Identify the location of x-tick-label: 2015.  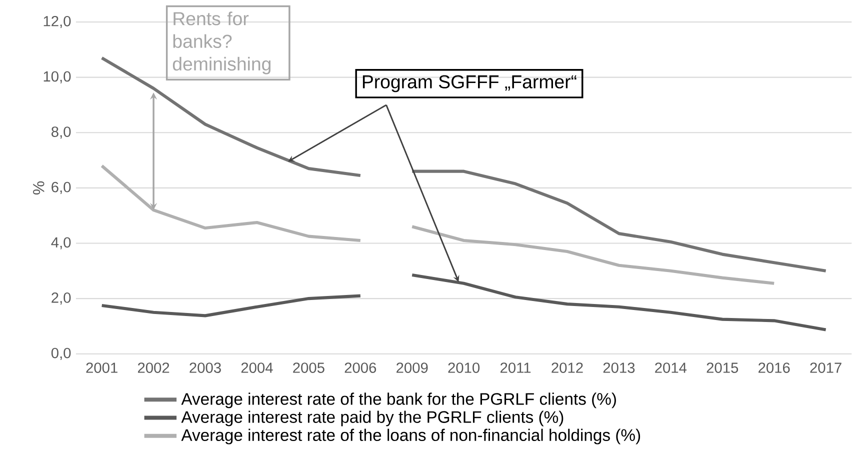
(722, 368).